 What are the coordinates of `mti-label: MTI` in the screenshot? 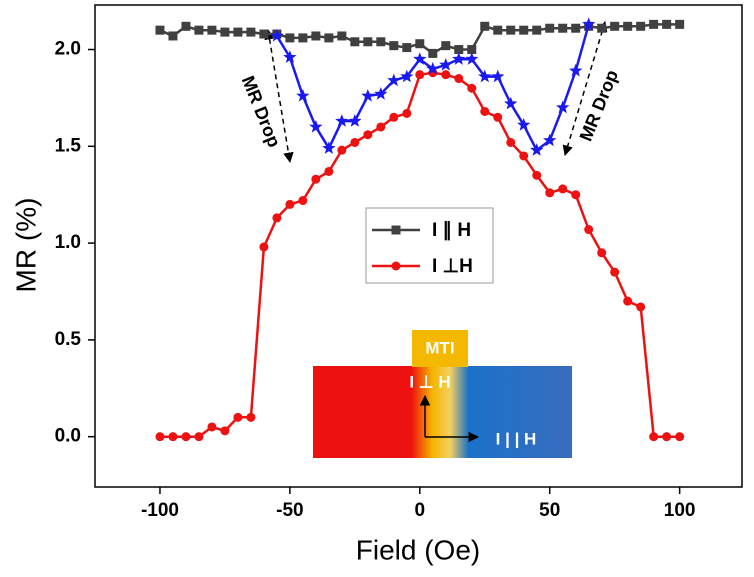 It's located at (439, 347).